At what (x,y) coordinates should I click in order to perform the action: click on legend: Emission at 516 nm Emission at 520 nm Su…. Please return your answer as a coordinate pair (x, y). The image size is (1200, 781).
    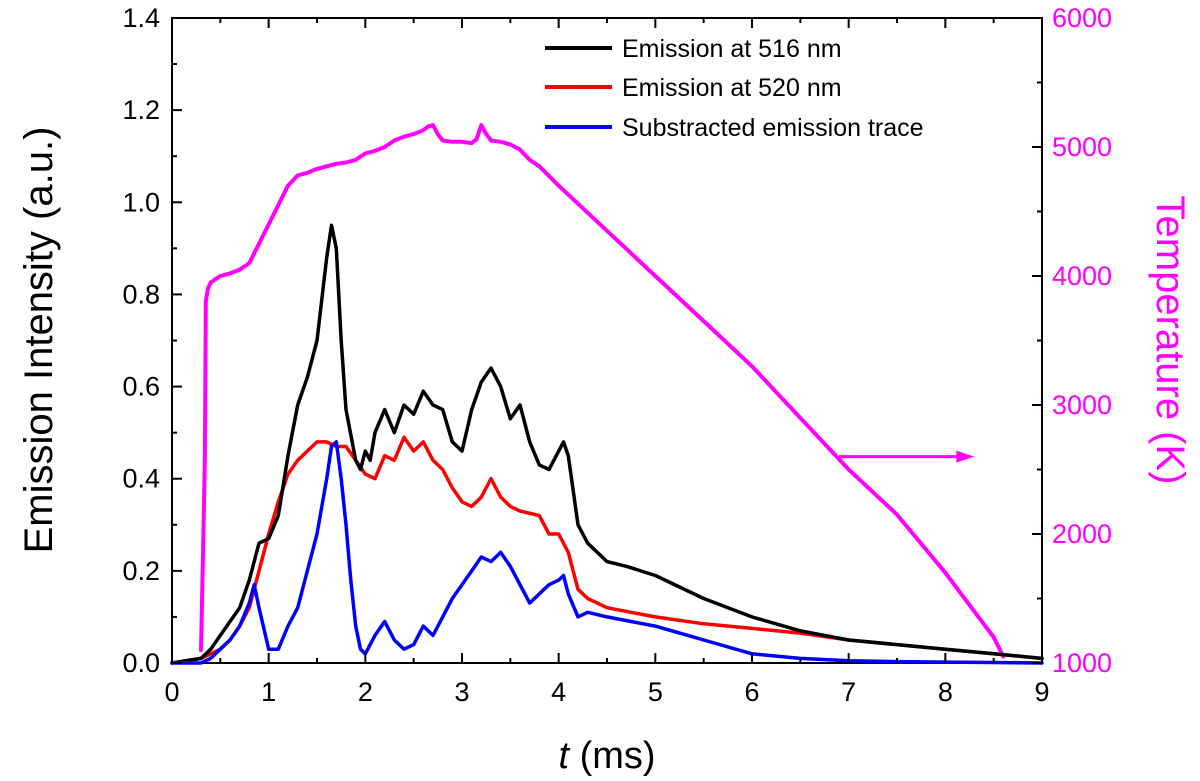
    Looking at the image, I should click on (734, 88).